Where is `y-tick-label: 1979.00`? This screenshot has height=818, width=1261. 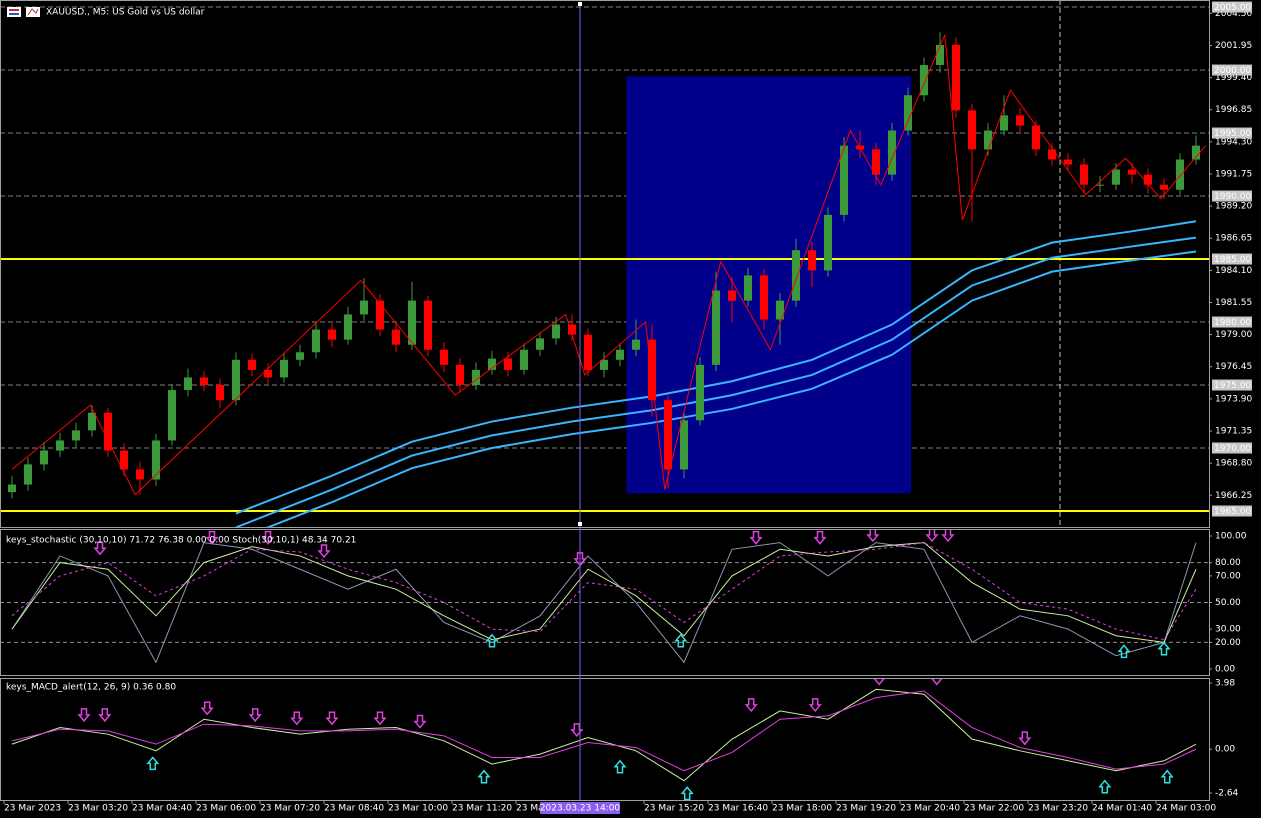
y-tick-label: 1979.00 is located at coordinates (1233, 335).